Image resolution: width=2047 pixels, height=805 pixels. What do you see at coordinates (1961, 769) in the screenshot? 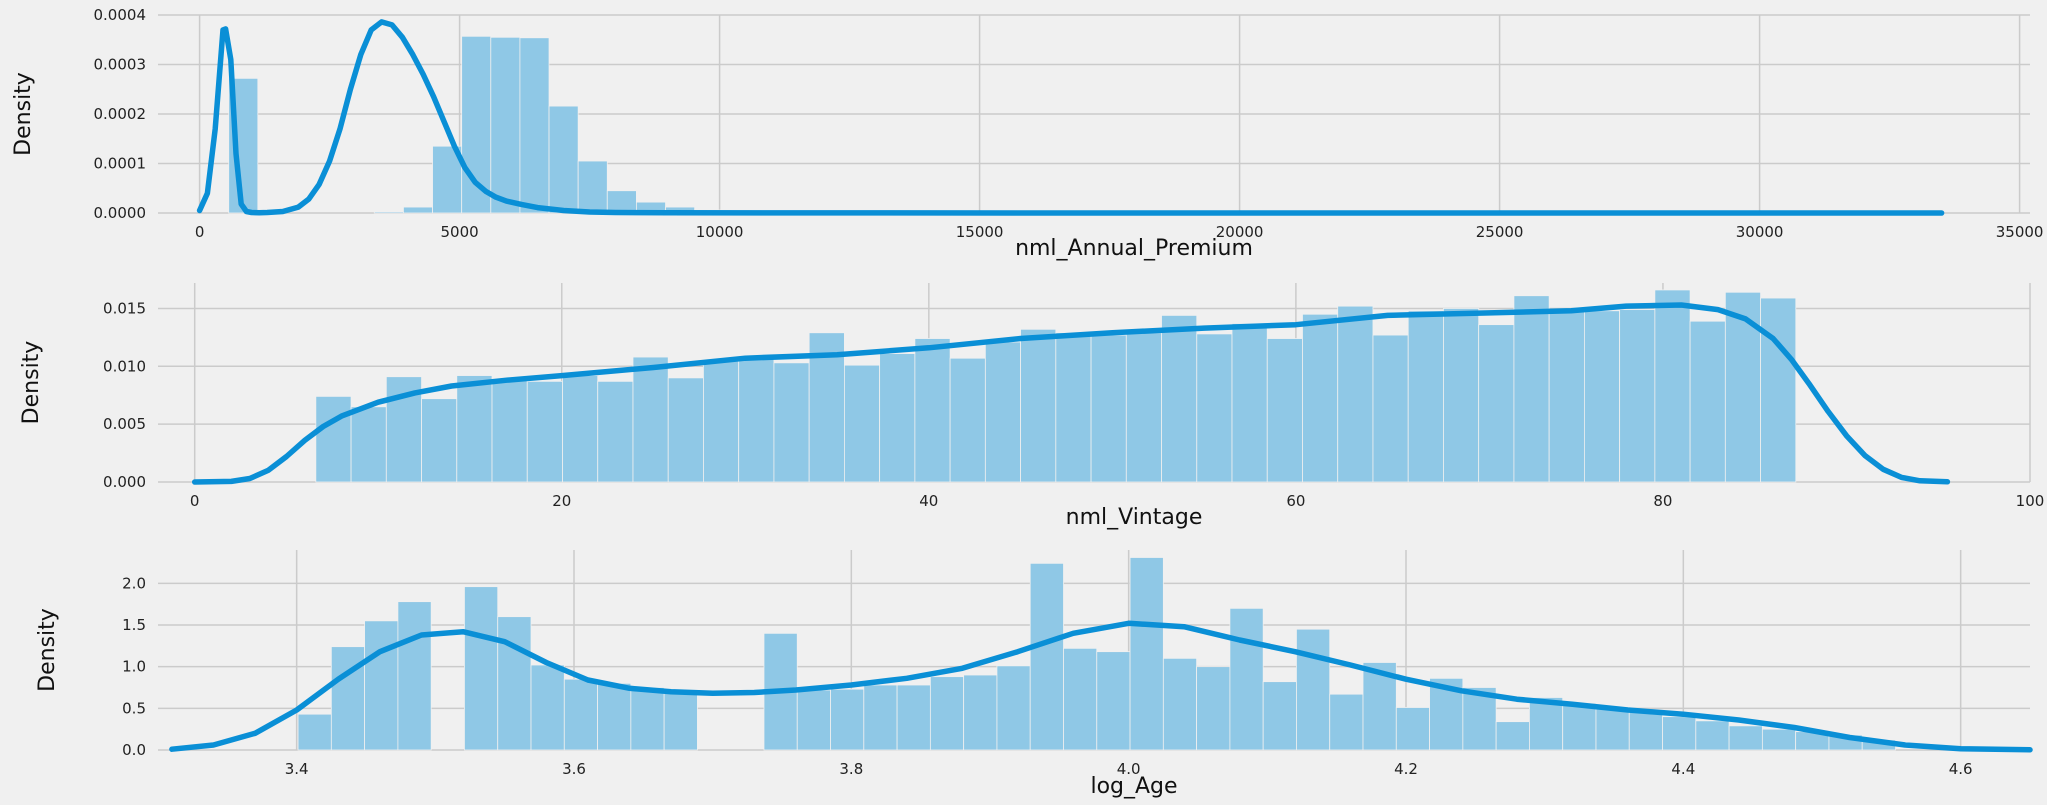
I see `x-tick-label: 4.6` at bounding box center [1961, 769].